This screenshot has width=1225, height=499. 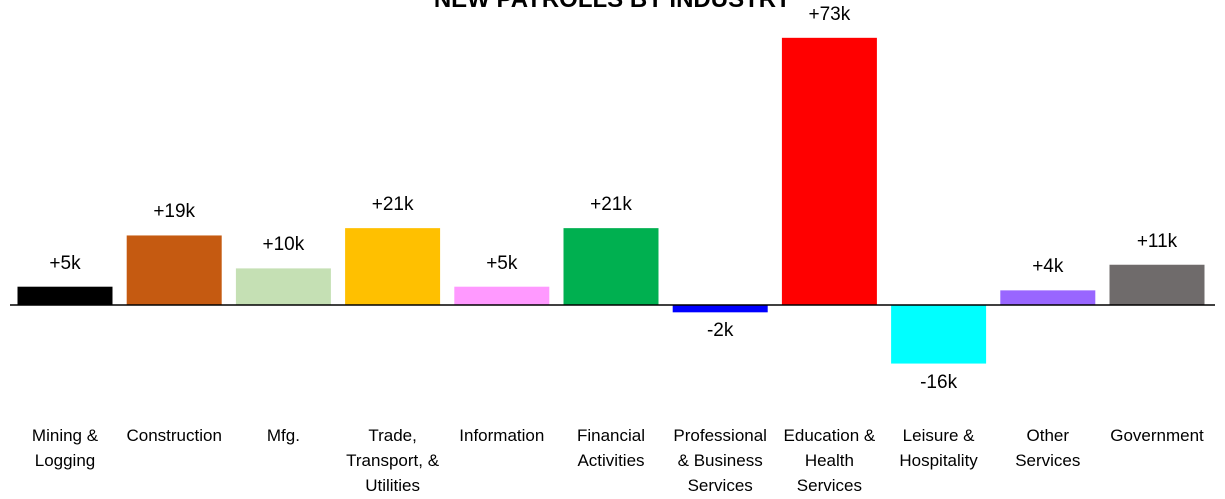 What do you see at coordinates (720, 460) in the screenshot?
I see `x-tick-label: Professional & Business Services` at bounding box center [720, 460].